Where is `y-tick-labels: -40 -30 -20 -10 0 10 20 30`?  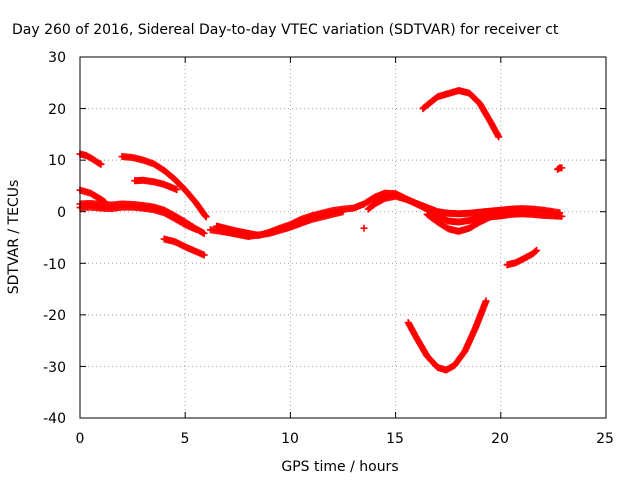
y-tick-labels: -40 -30 -20 -10 0 10 20 30 is located at coordinates (54, 238).